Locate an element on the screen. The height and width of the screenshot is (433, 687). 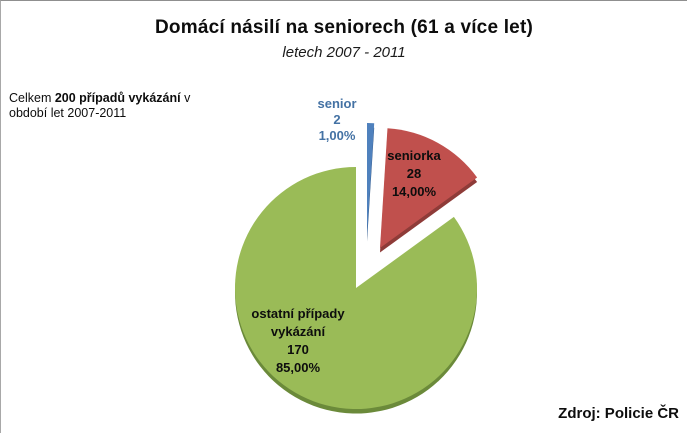
slice-label-senior: senior 2 1,00% is located at coordinates (337, 120).